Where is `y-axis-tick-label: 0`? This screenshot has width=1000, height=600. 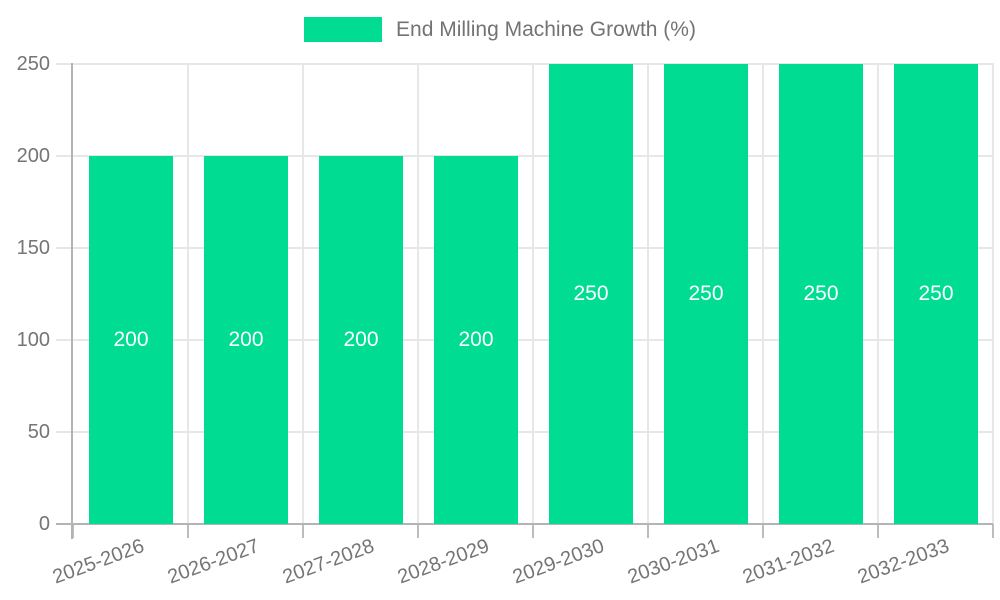 y-axis-tick-label: 0 is located at coordinates (44, 524).